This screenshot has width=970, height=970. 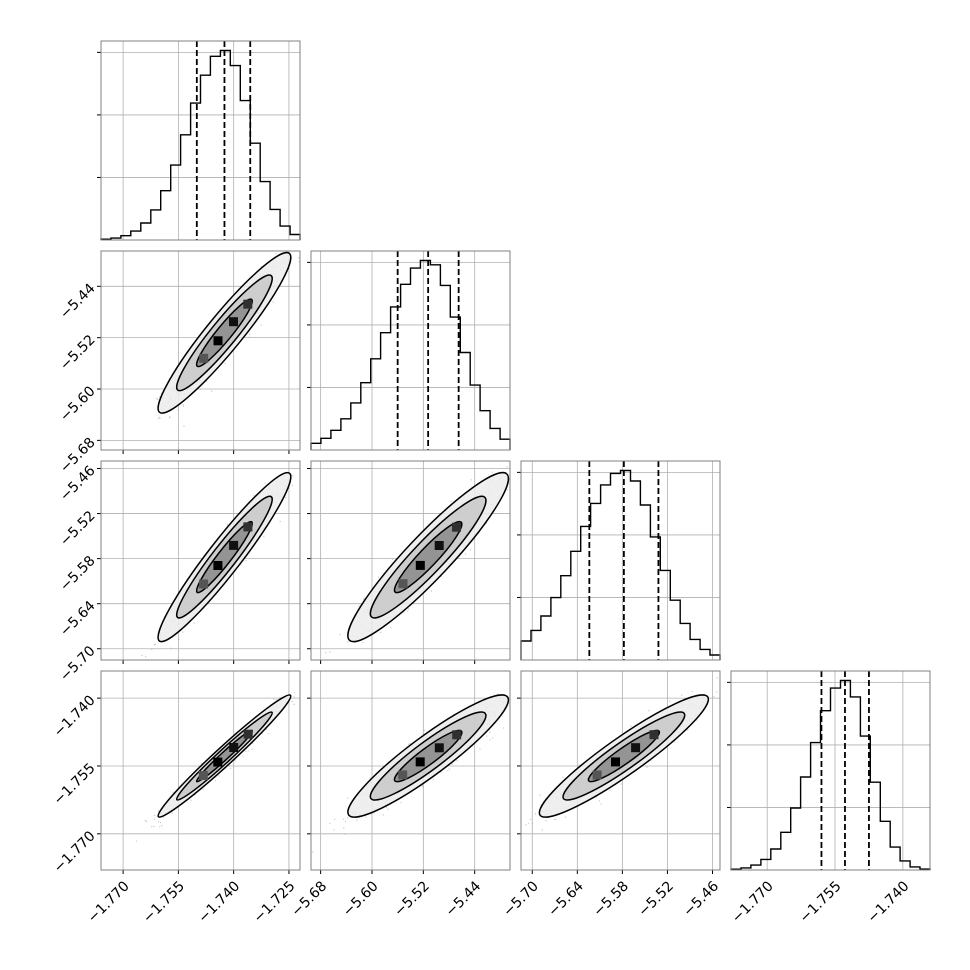 I want to click on y-tick-label: −5.60, so click(x=78, y=404).